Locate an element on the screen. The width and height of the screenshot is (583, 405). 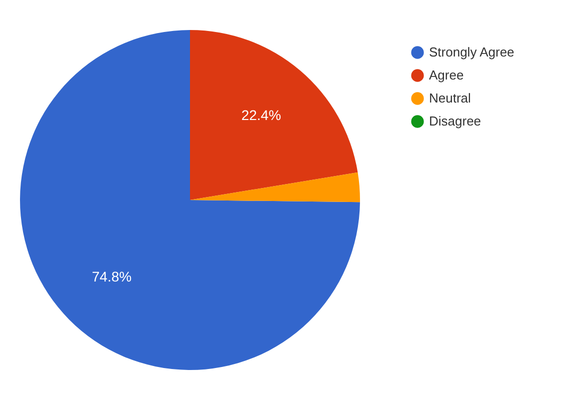
legend-label: Neutral is located at coordinates (450, 98).